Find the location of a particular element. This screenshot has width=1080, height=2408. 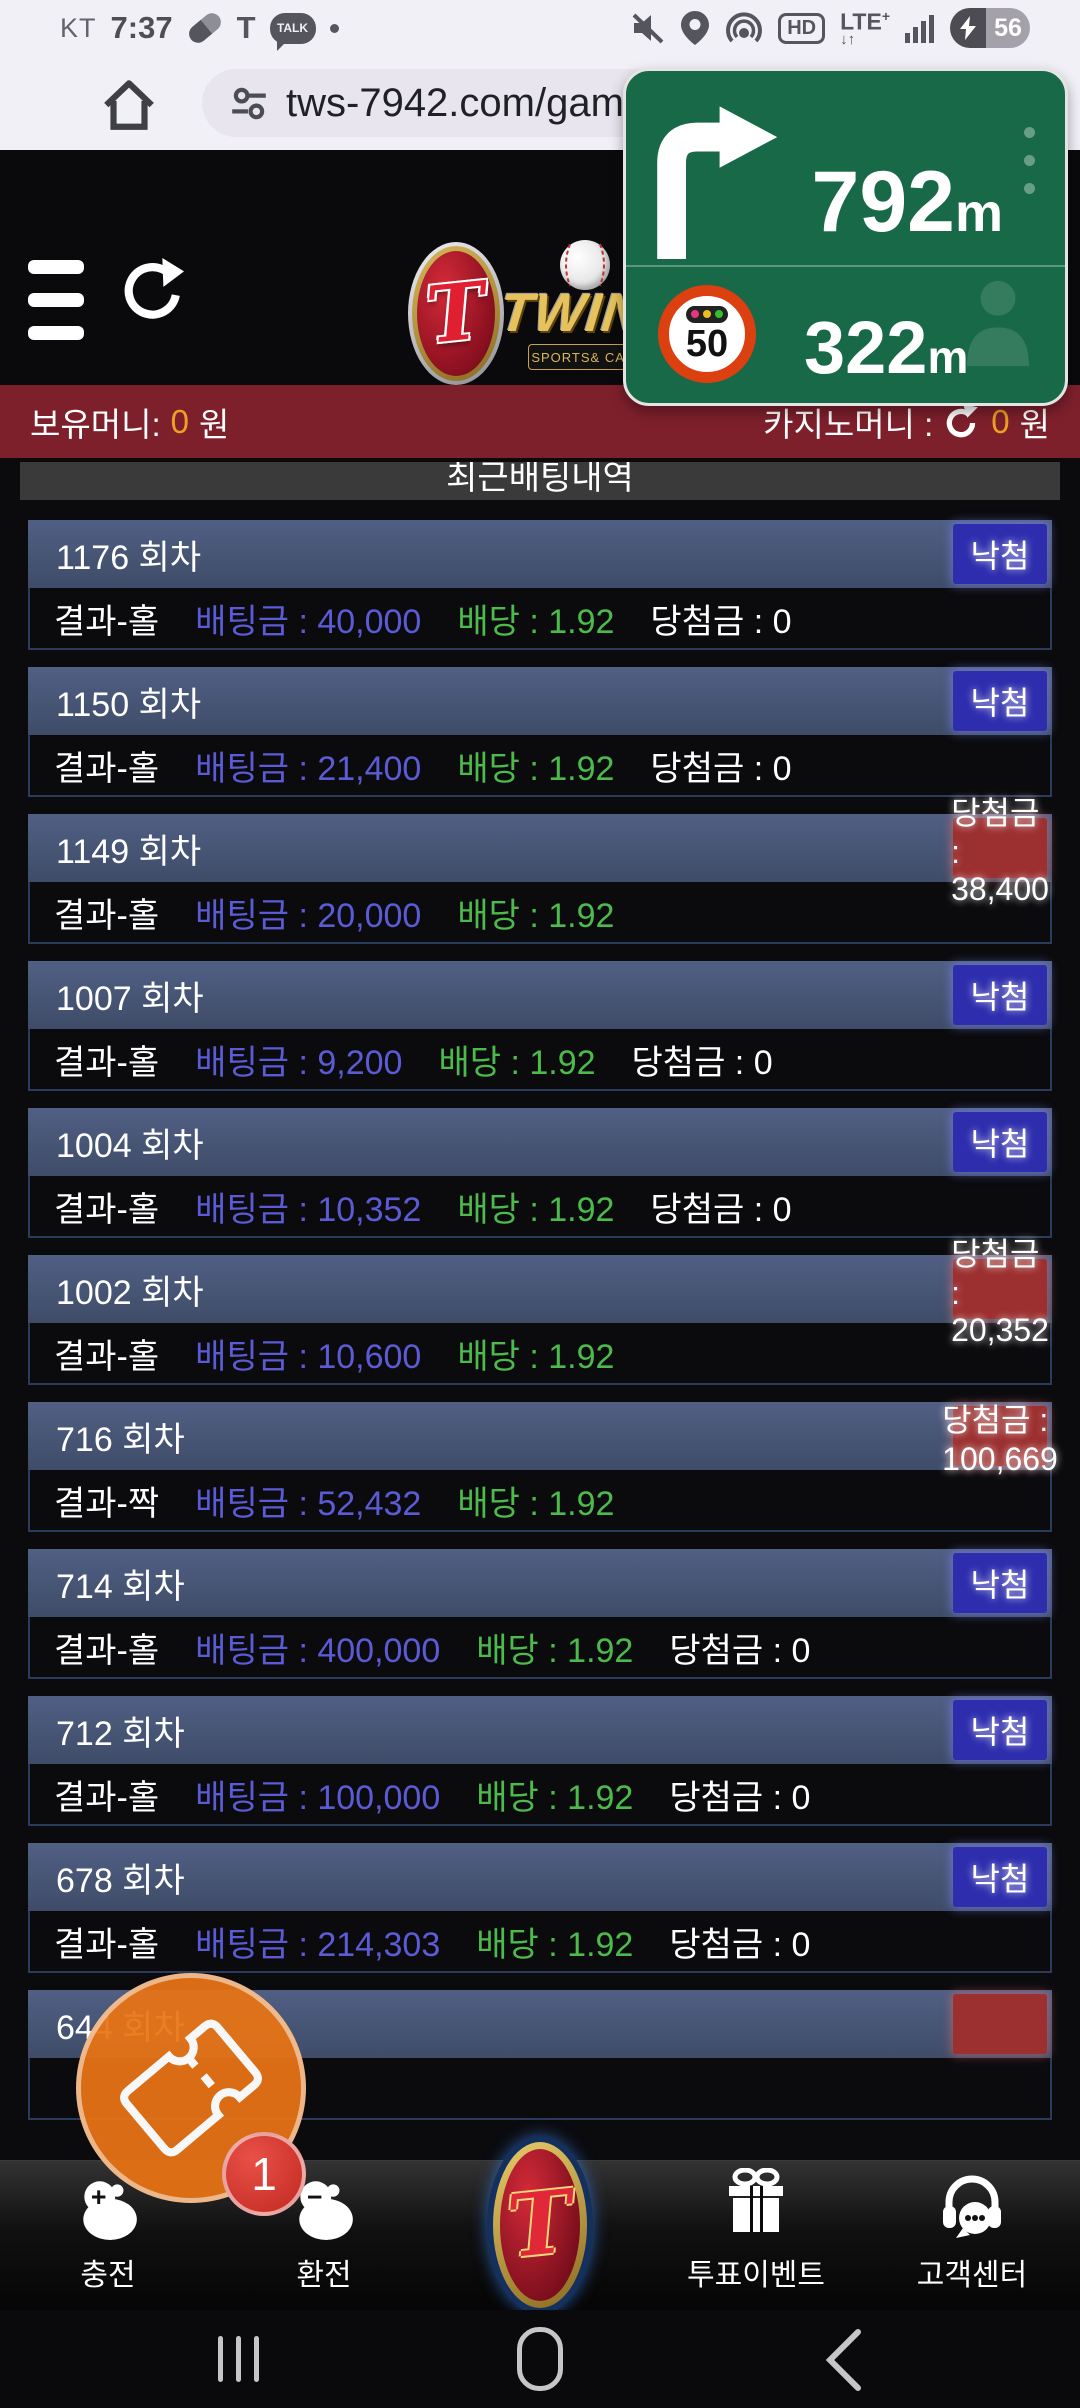

round-label: 712 회차 is located at coordinates (120, 1733).